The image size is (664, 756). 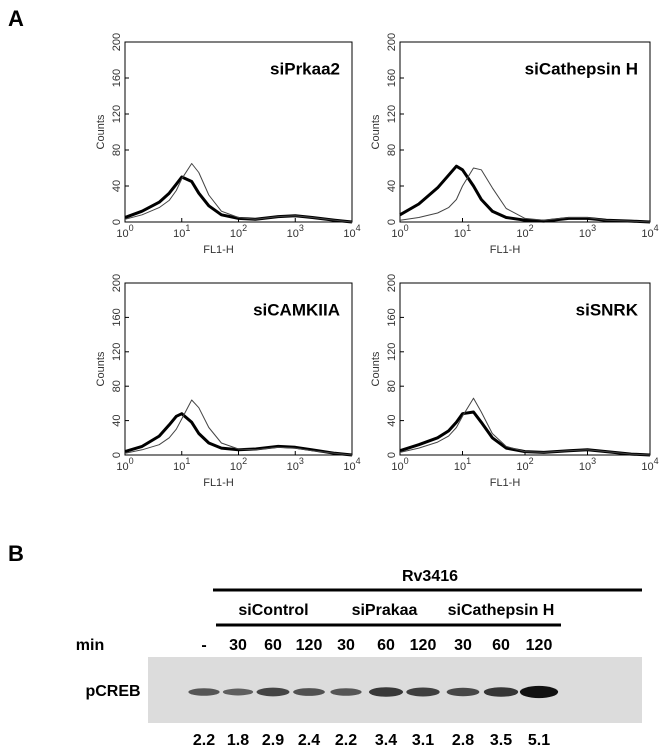 I want to click on quantification: 3.1, so click(x=423, y=740).